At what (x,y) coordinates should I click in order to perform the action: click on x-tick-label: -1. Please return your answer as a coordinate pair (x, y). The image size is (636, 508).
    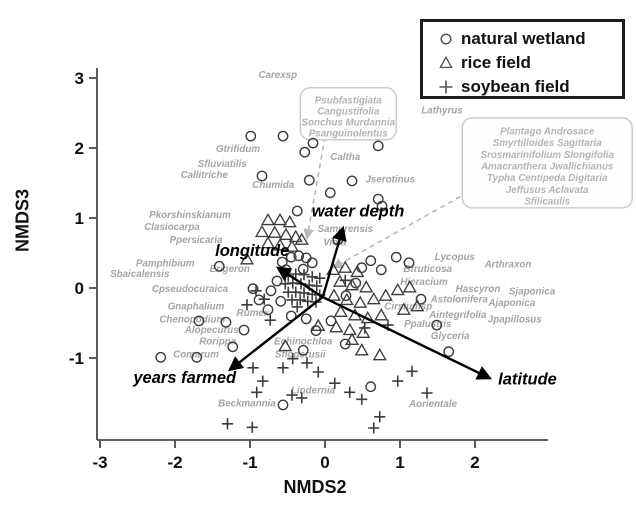
    Looking at the image, I should click on (249, 462).